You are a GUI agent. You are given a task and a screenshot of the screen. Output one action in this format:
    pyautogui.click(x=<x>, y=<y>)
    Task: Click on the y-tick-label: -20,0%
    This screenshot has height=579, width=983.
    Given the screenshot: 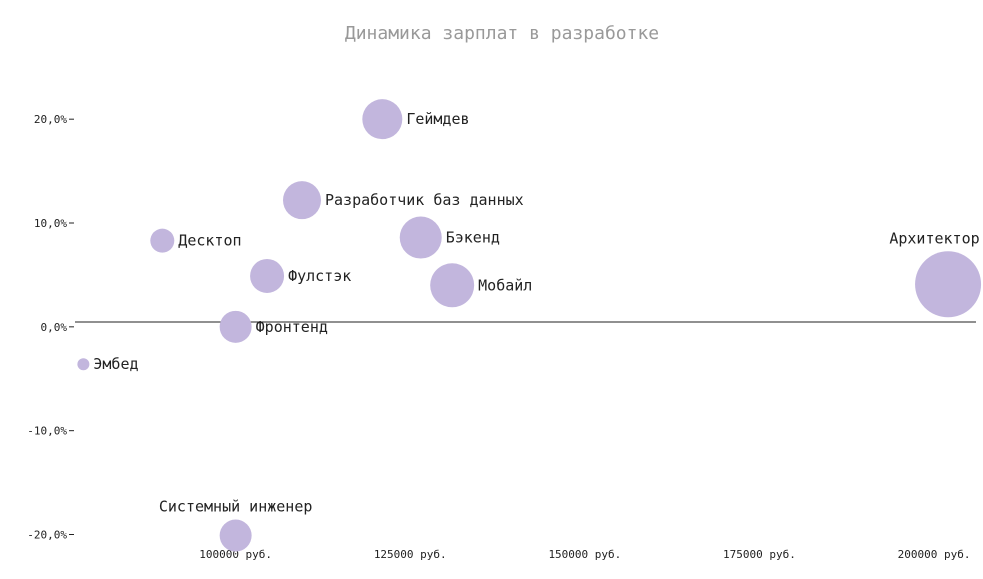 What is the action you would take?
    pyautogui.click(x=47, y=535)
    